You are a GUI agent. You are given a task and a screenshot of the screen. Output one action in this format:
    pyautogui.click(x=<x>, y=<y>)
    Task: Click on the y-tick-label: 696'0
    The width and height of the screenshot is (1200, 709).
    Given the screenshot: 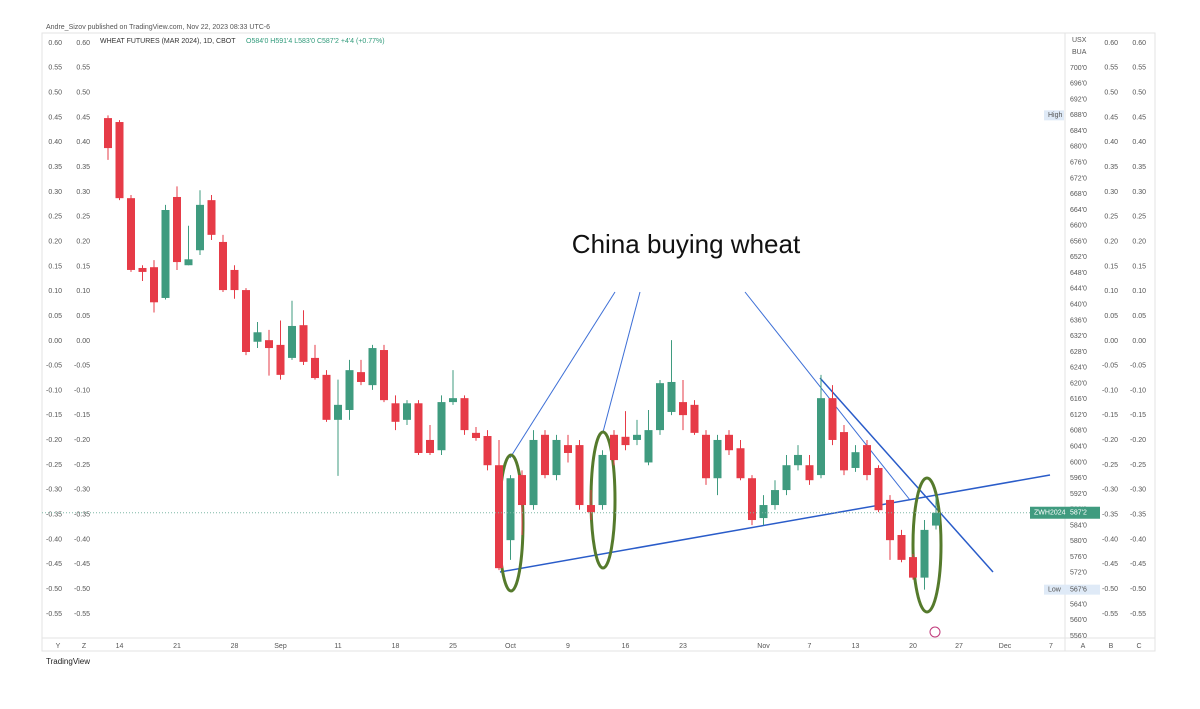 What is the action you would take?
    pyautogui.click(x=1078, y=84)
    